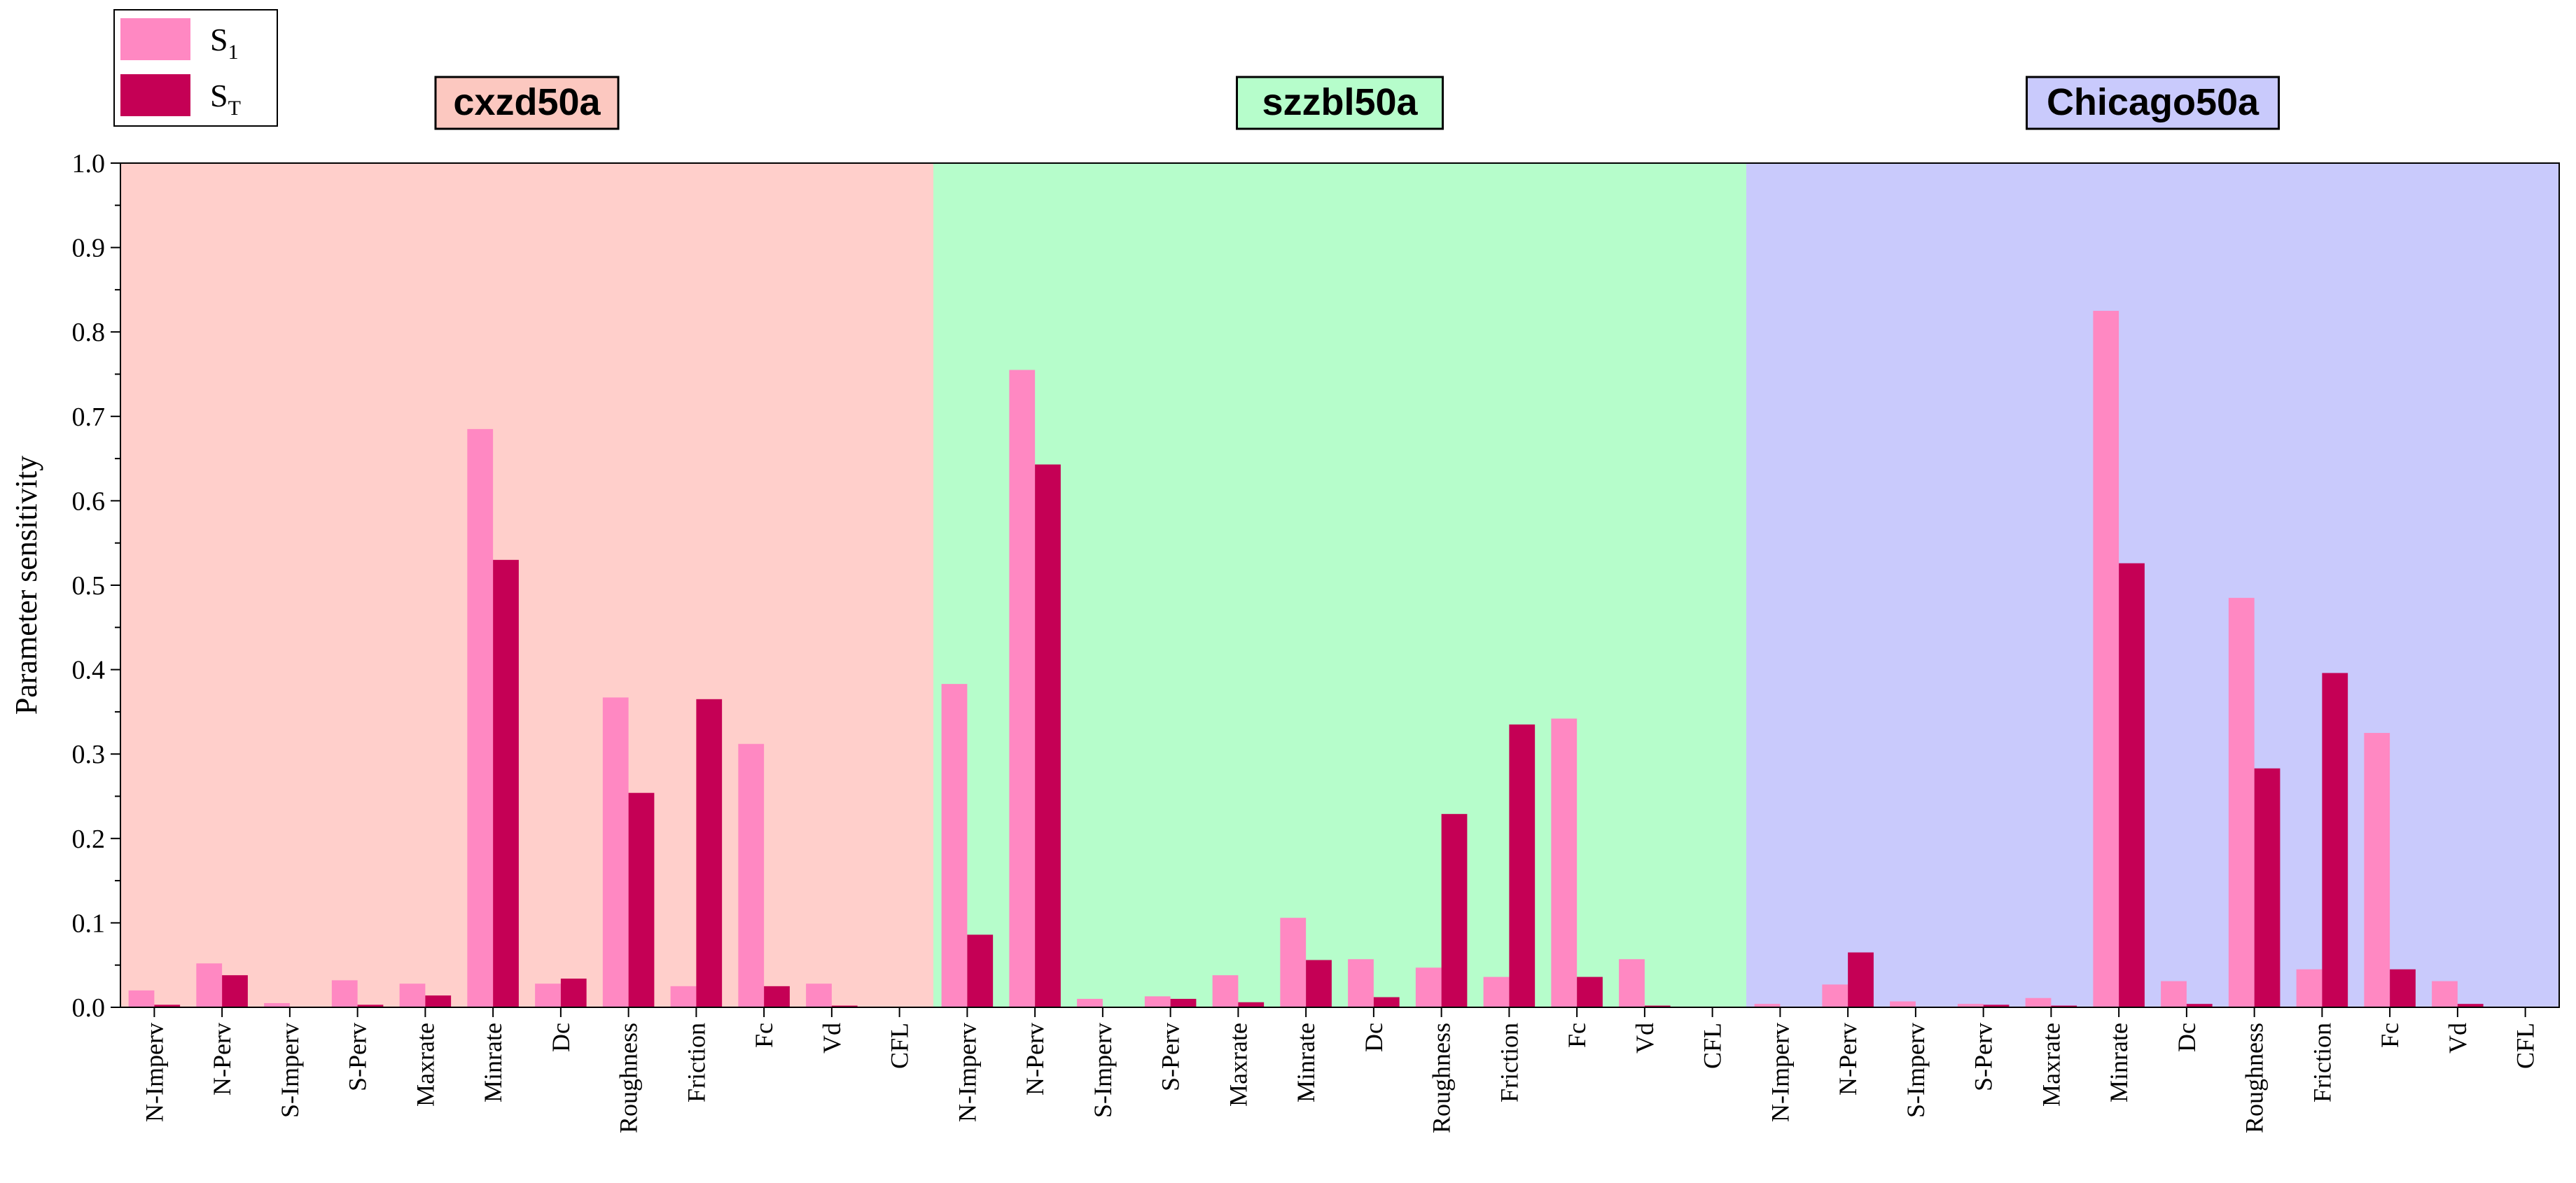  Describe the element at coordinates (89, 163) in the screenshot. I see `y-tick-label: 1.0` at that location.